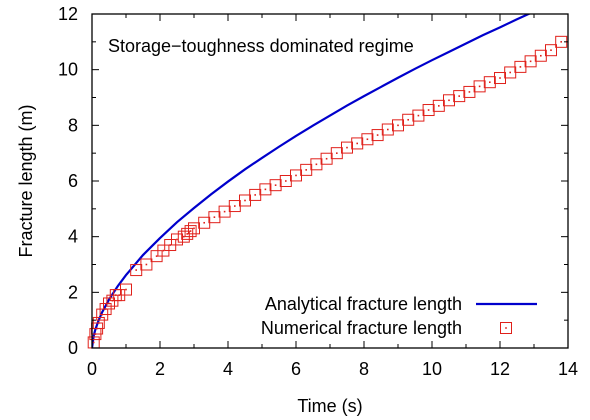 Image resolution: width=590 pixels, height=420 pixels. I want to click on y-tick-label: 12, so click(68, 14).